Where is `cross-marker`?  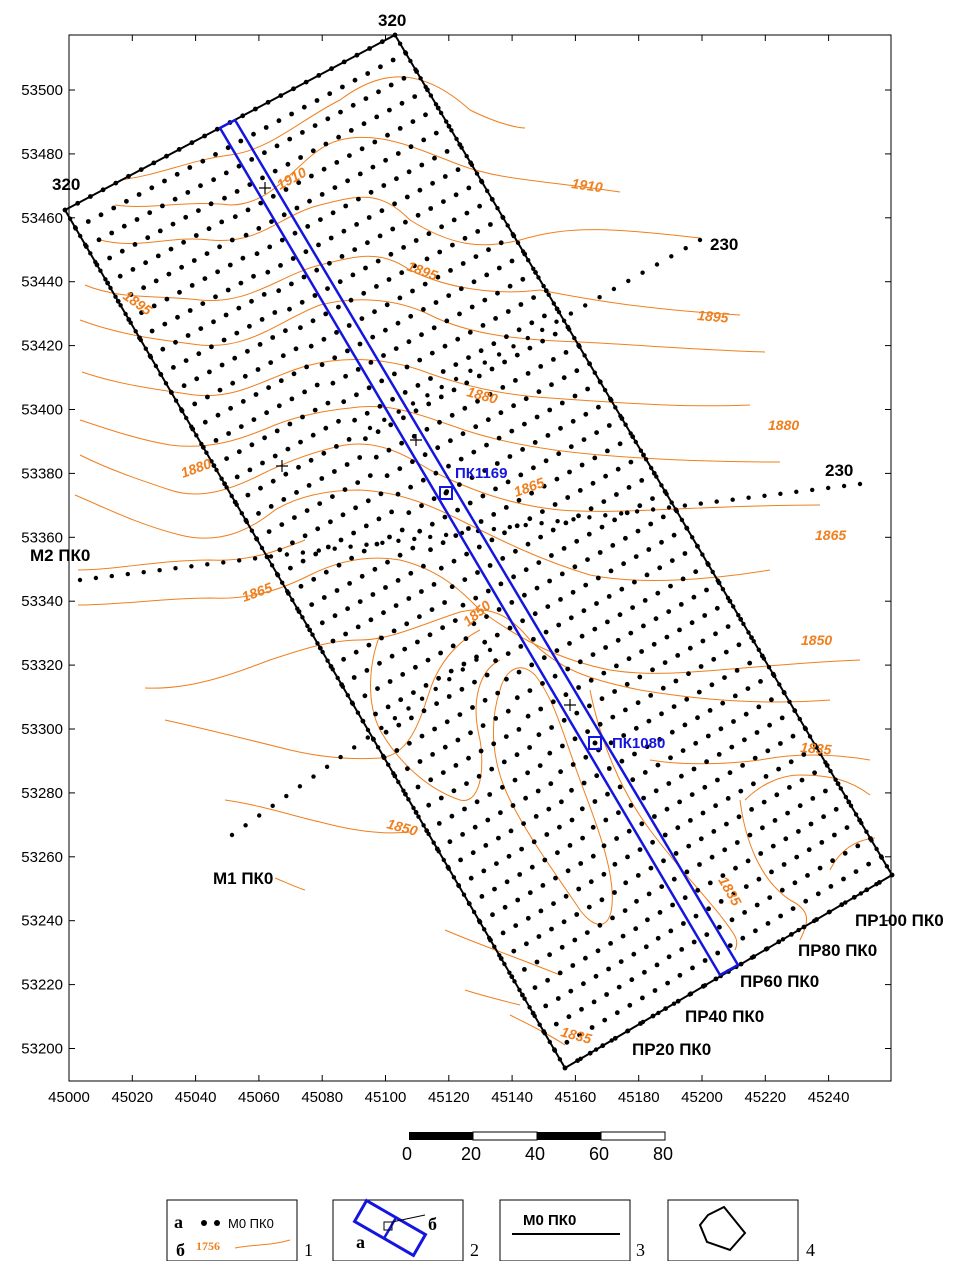
cross-marker is located at coordinates (570, 705).